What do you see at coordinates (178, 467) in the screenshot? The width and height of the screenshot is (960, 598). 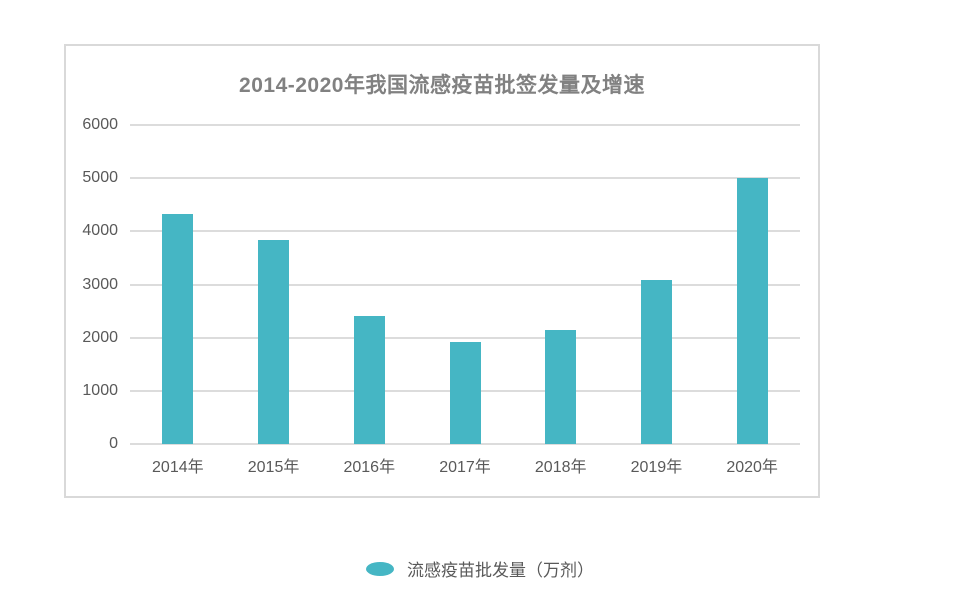 I see `x-tick-label-2014年: 2014年` at bounding box center [178, 467].